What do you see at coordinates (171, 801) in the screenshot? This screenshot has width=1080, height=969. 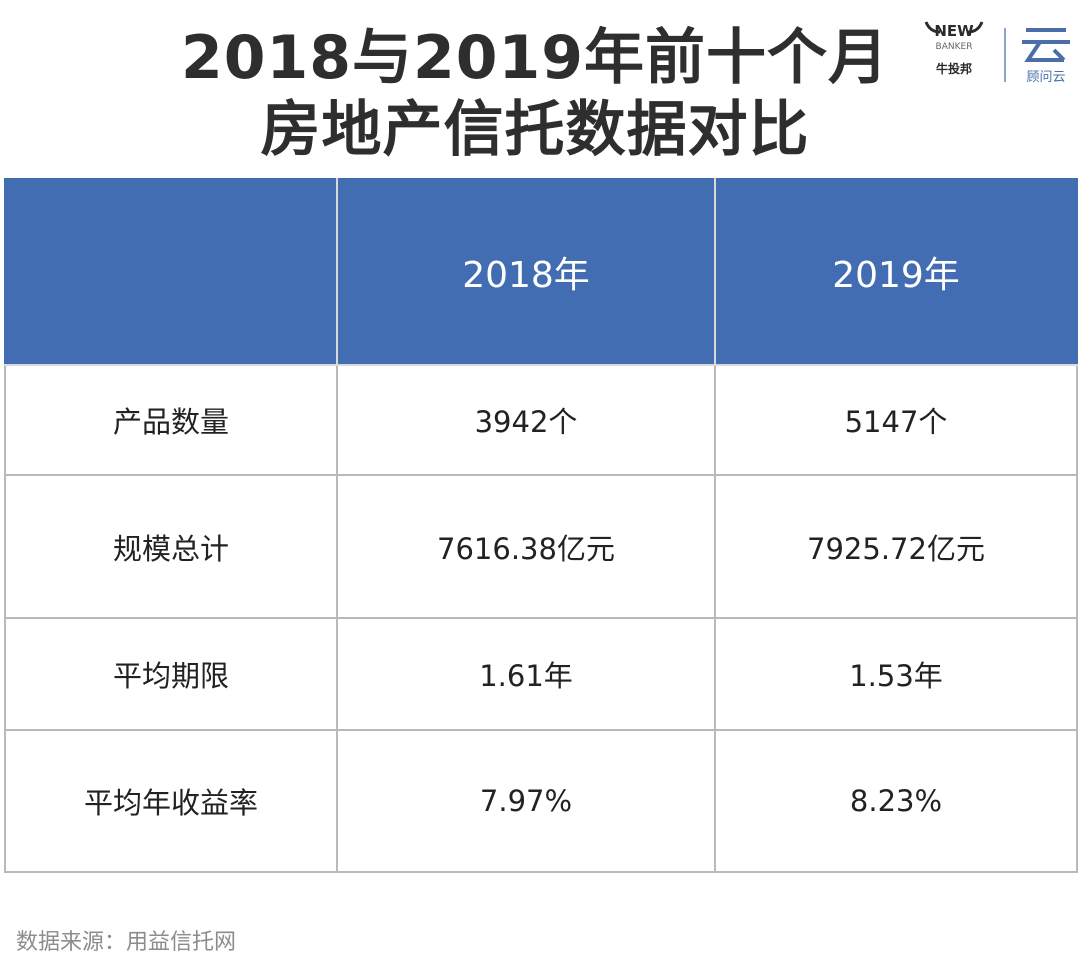 I see `row-label: 平均年收益率` at bounding box center [171, 801].